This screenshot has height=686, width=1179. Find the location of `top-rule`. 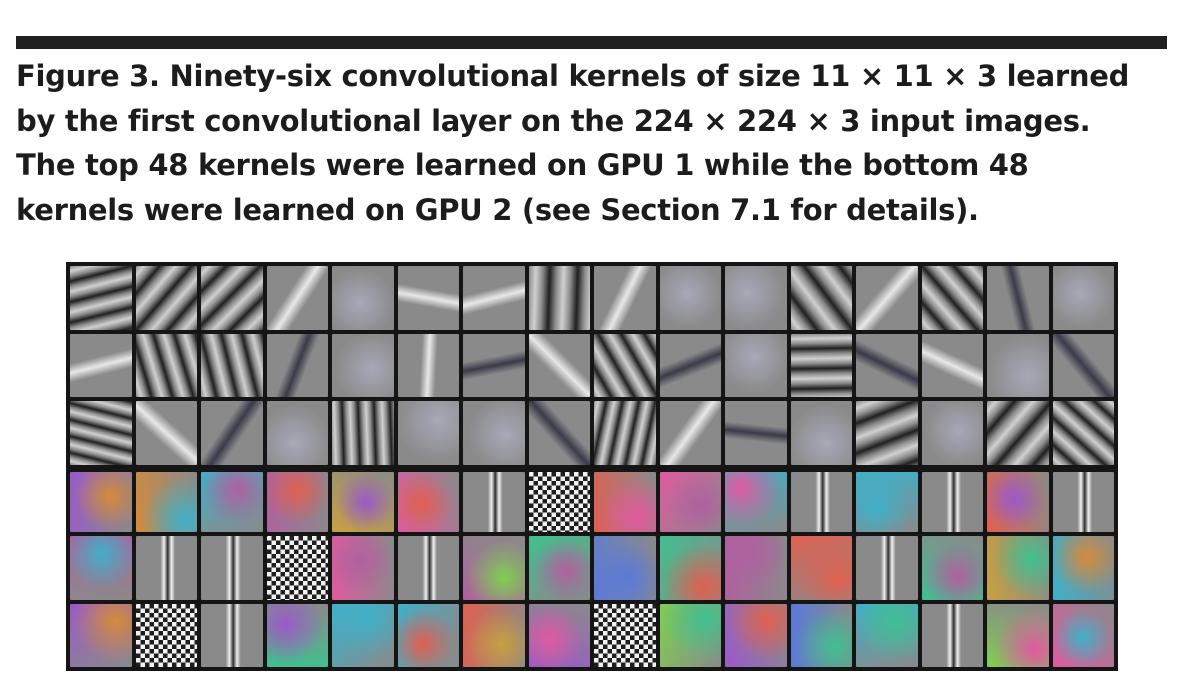

top-rule is located at coordinates (591, 42).